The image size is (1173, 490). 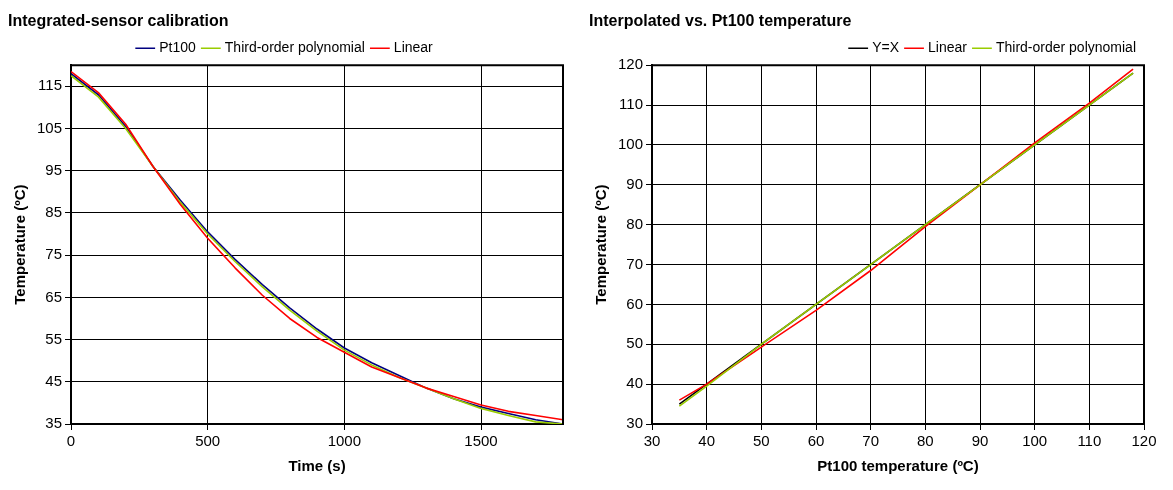 I want to click on x-tick-label: 80, so click(x=925, y=441).